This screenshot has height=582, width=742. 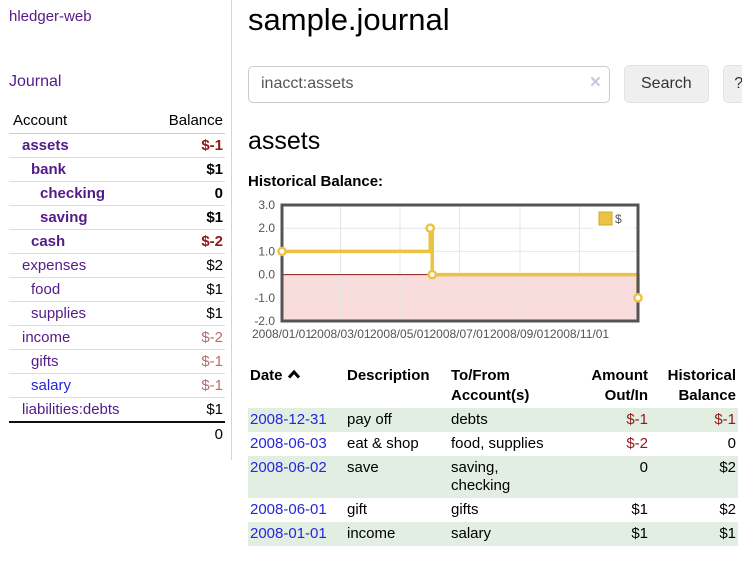 I want to click on account-link: salary, so click(x=51, y=385).